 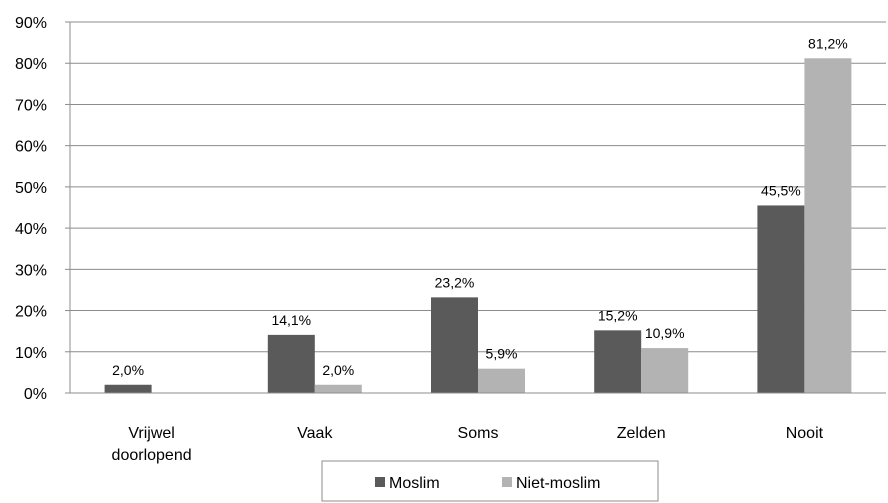 What do you see at coordinates (828, 43) in the screenshot?
I see `data-label: 81,2%` at bounding box center [828, 43].